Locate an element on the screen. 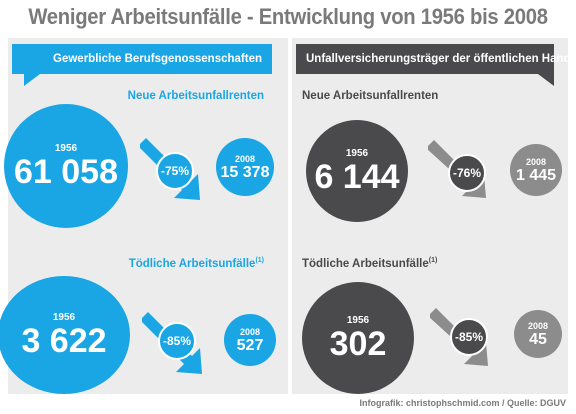 The height and width of the screenshot is (414, 576). right-section2-to-value: 45 is located at coordinates (538, 339).